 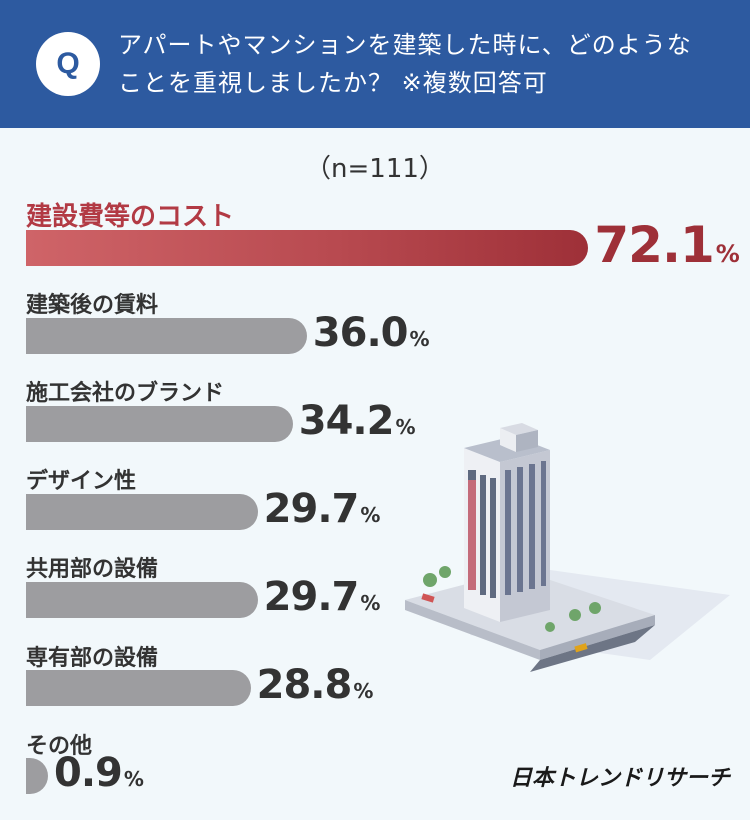 What do you see at coordinates (68, 64) in the screenshot?
I see `question-badge: Q` at bounding box center [68, 64].